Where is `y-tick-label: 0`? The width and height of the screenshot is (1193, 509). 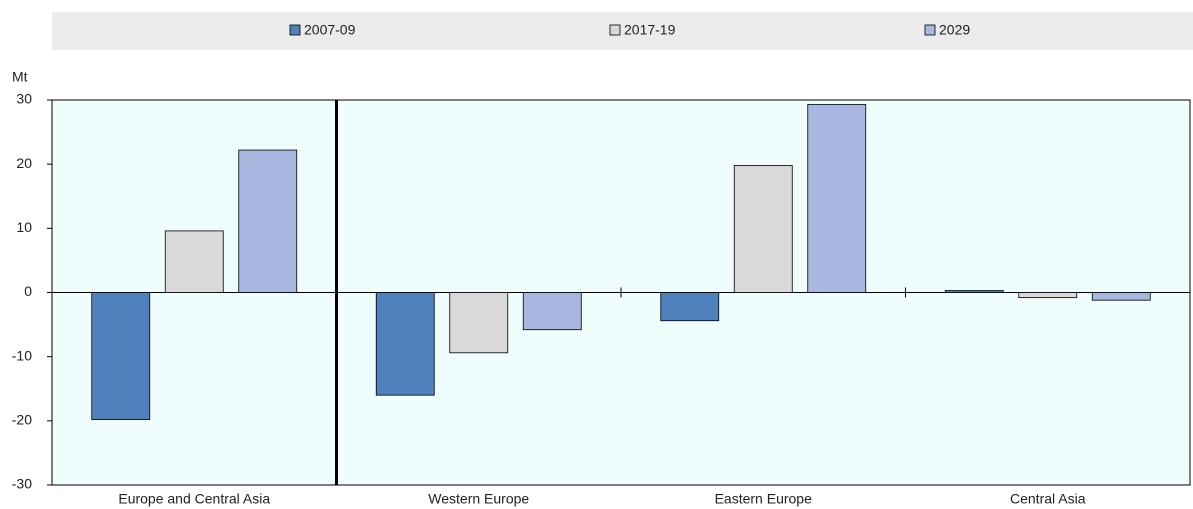 y-tick-label: 0 is located at coordinates (28, 291).